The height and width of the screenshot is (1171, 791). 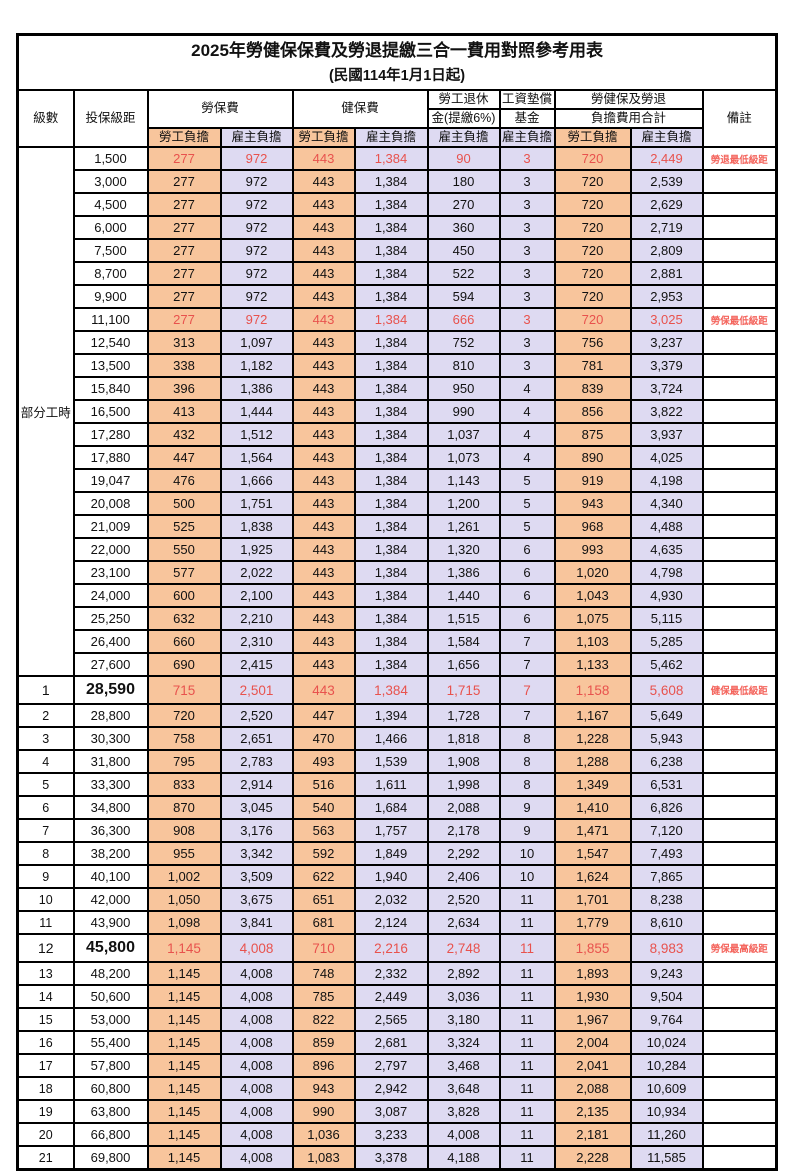 What do you see at coordinates (527, 595) in the screenshot?
I see `wage-fund-employer-cell: 6` at bounding box center [527, 595].